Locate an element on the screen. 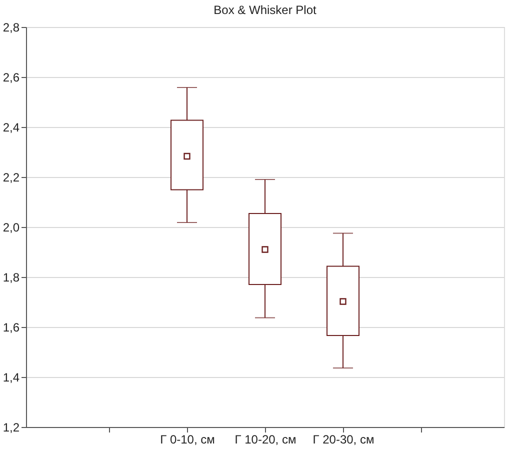  x-tick-label: Г 0-10, см is located at coordinates (187, 439).